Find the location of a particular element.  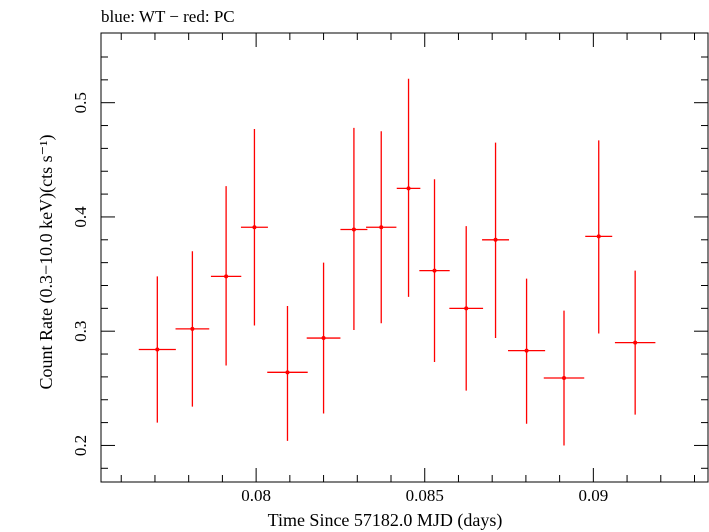

x-axis-label: Time Since 57182.0 MJD (days) is located at coordinates (385, 520).